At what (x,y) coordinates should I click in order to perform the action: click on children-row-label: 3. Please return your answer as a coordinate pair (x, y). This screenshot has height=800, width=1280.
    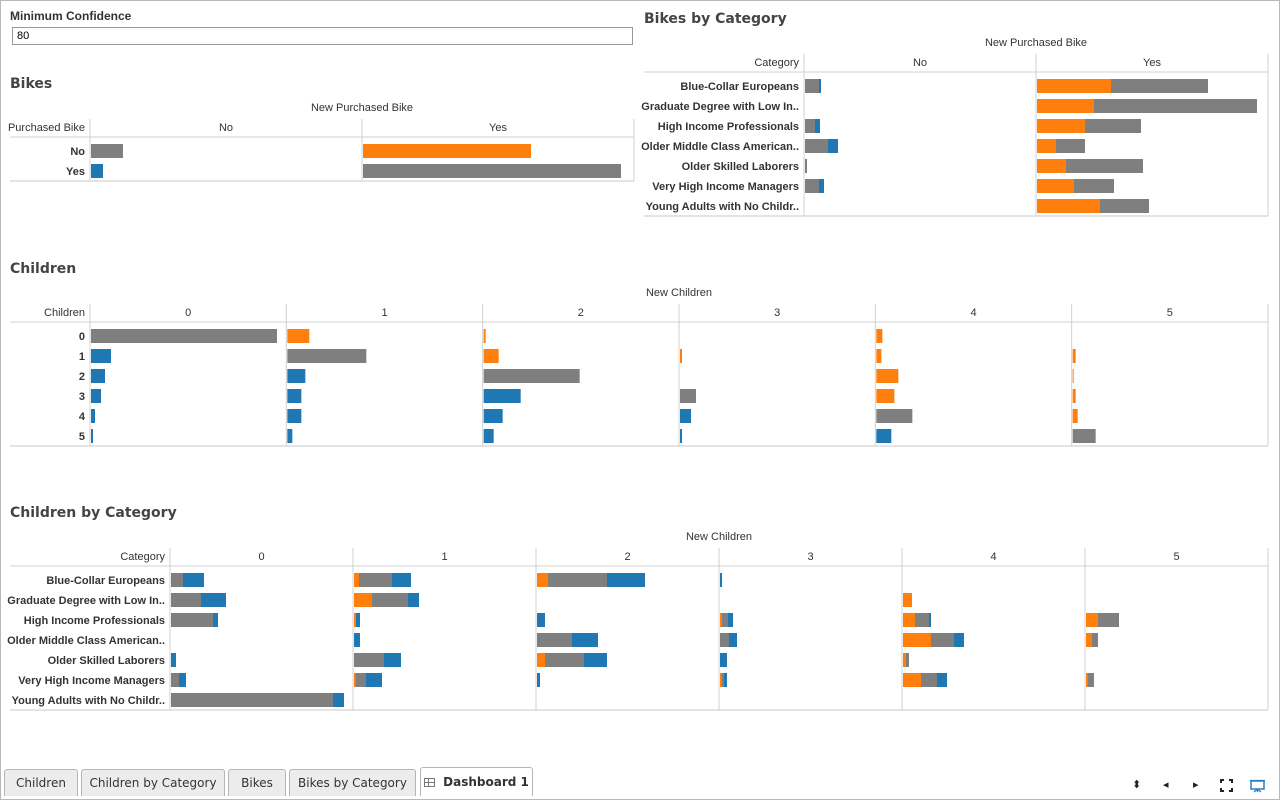
    Looking at the image, I should click on (82, 397).